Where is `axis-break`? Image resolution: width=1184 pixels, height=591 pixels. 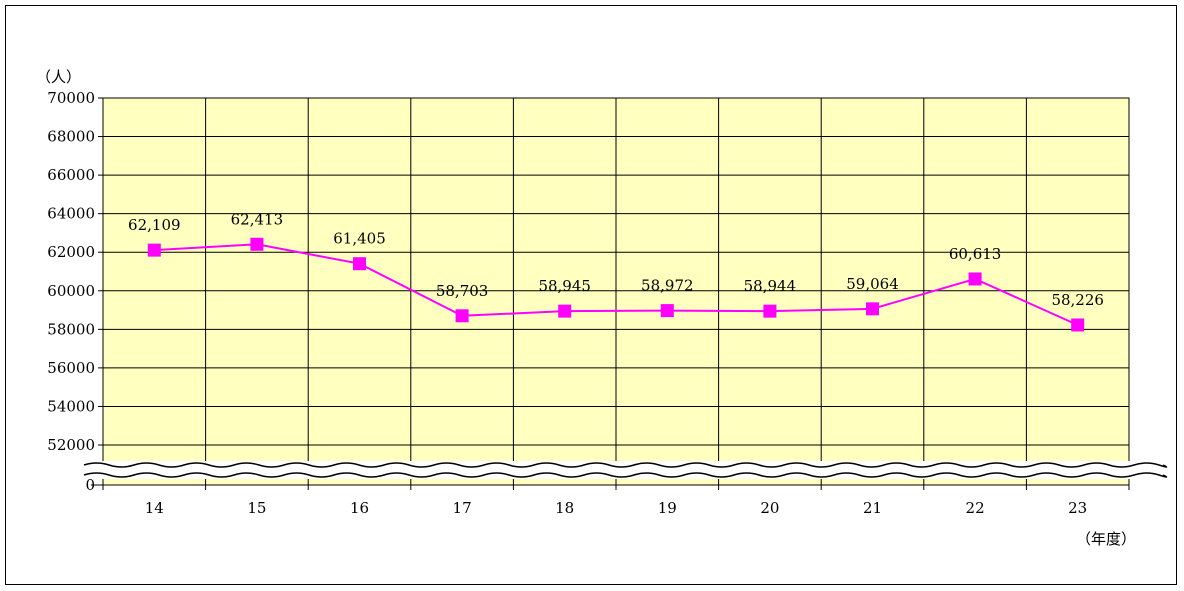
axis-break is located at coordinates (625, 470).